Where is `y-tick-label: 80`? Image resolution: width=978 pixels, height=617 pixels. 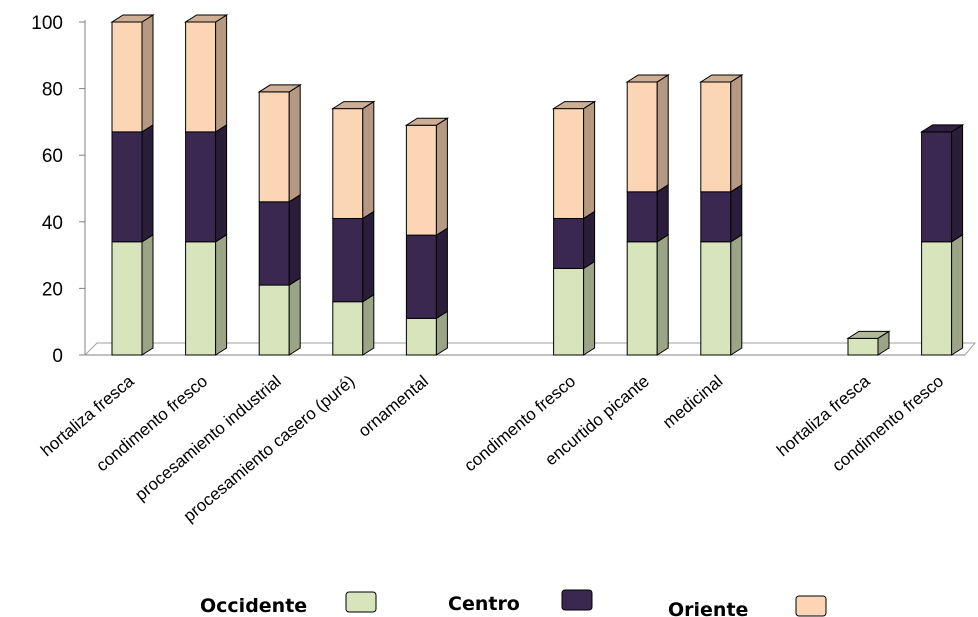 y-tick-label: 80 is located at coordinates (52, 90).